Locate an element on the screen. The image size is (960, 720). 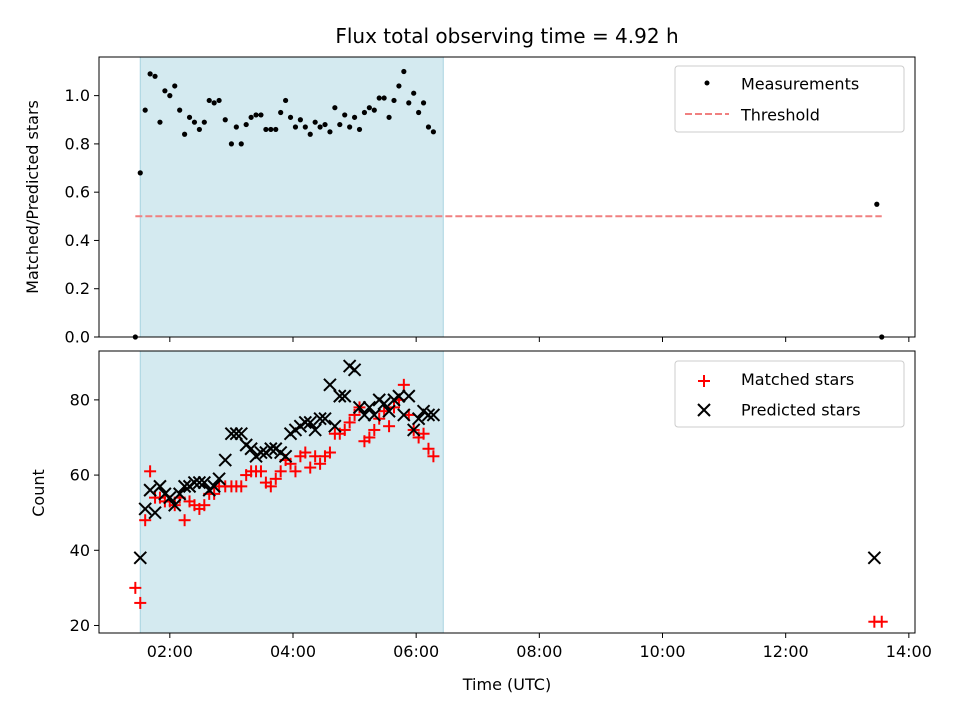
x-tick-label: 06:00 is located at coordinates (416, 651).